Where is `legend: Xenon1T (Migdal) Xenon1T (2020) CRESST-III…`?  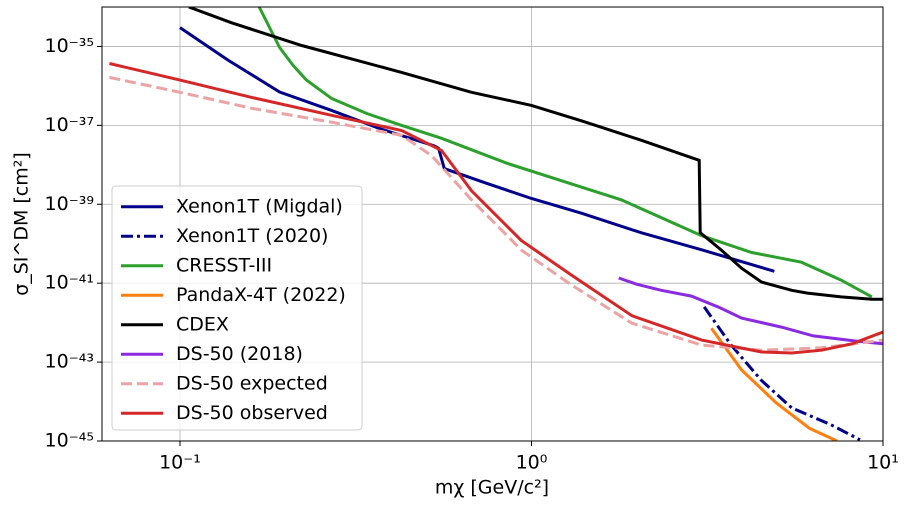 legend: Xenon1T (Migdal) Xenon1T (2020) CRESST-III… is located at coordinates (237, 308).